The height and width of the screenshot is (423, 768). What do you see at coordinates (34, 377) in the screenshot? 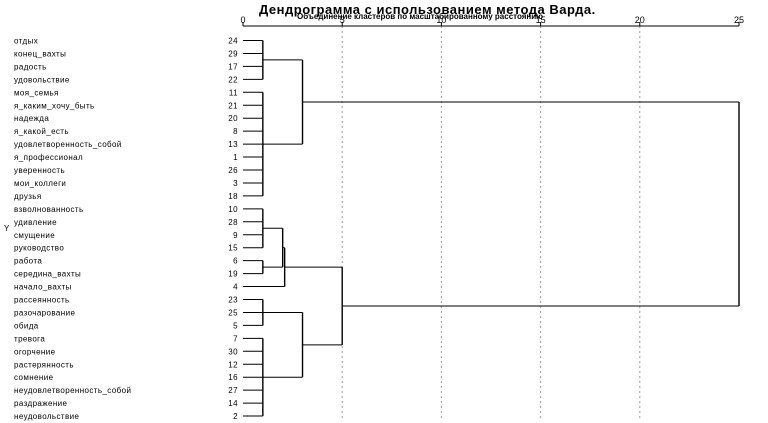
I see `leaf-label: сомнение` at bounding box center [34, 377].